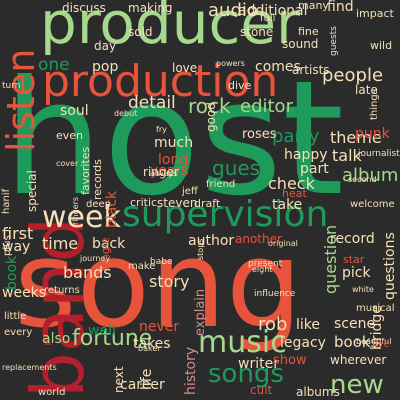 This screenshot has height=400, width=400. What do you see at coordinates (374, 104) in the screenshot?
I see `word-things: things` at bounding box center [374, 104].